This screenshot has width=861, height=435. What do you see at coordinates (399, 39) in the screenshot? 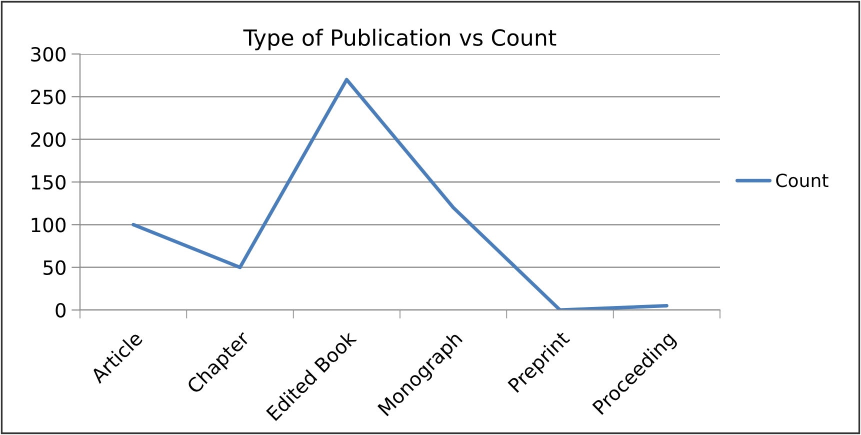
I see `chart-title: Type of Publication vs Count` at bounding box center [399, 39].